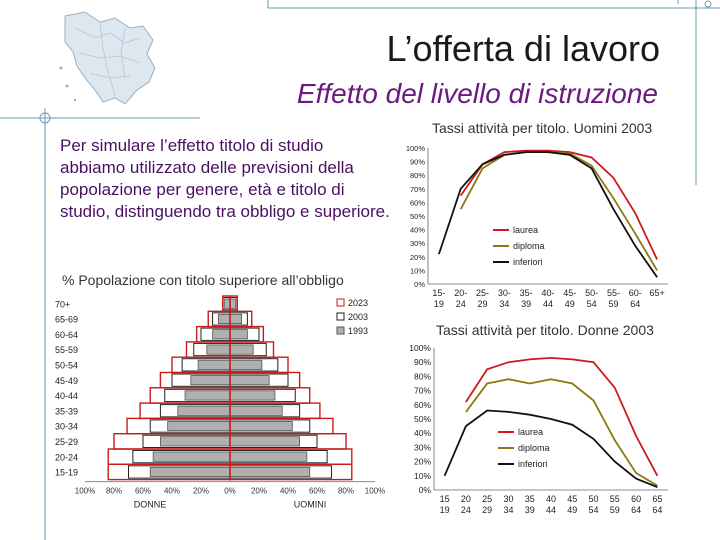 The width and height of the screenshot is (720, 540). What do you see at coordinates (445, 510) in the screenshot?
I see `x-tick-label: 19` at bounding box center [445, 510].